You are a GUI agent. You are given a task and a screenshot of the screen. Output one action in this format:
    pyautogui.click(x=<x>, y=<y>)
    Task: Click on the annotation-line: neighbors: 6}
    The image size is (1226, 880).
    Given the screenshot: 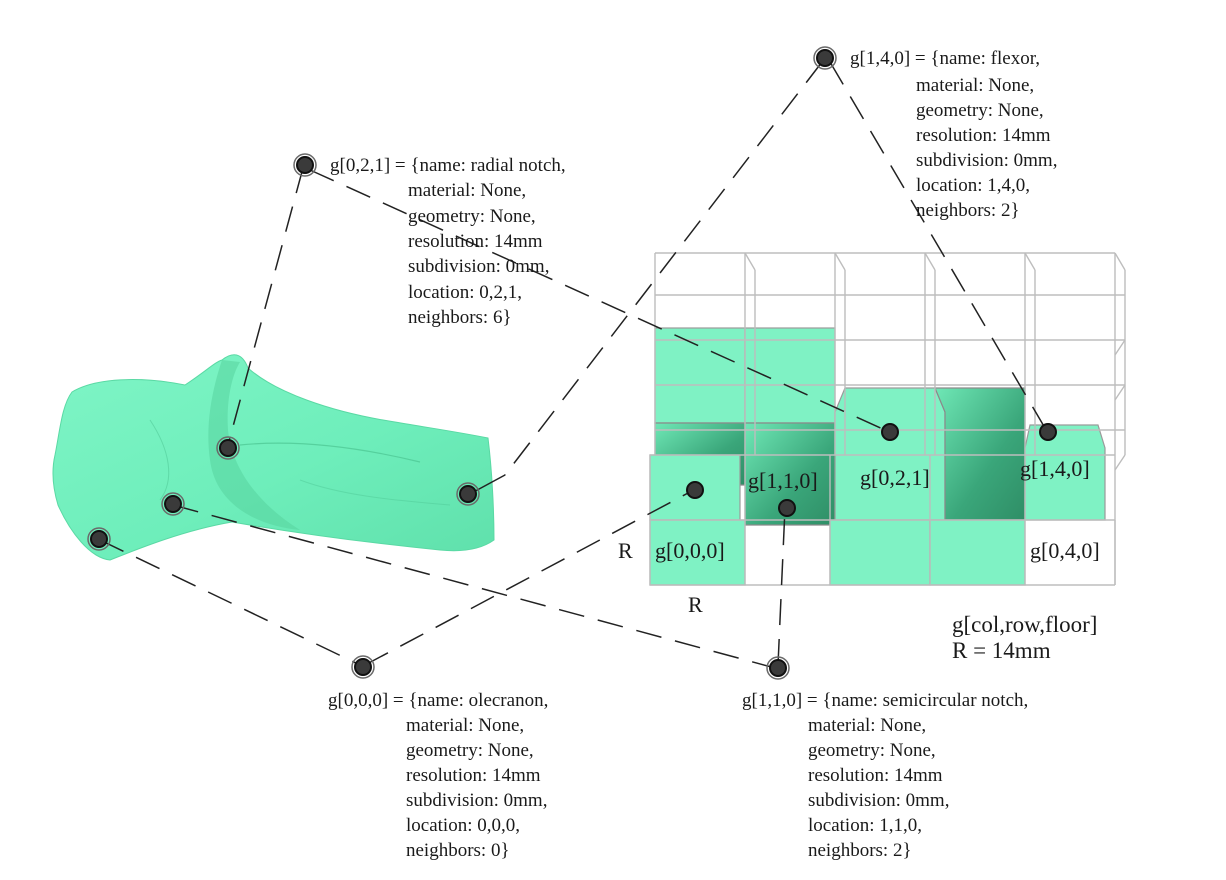 What is the action you would take?
    pyautogui.click(x=460, y=317)
    